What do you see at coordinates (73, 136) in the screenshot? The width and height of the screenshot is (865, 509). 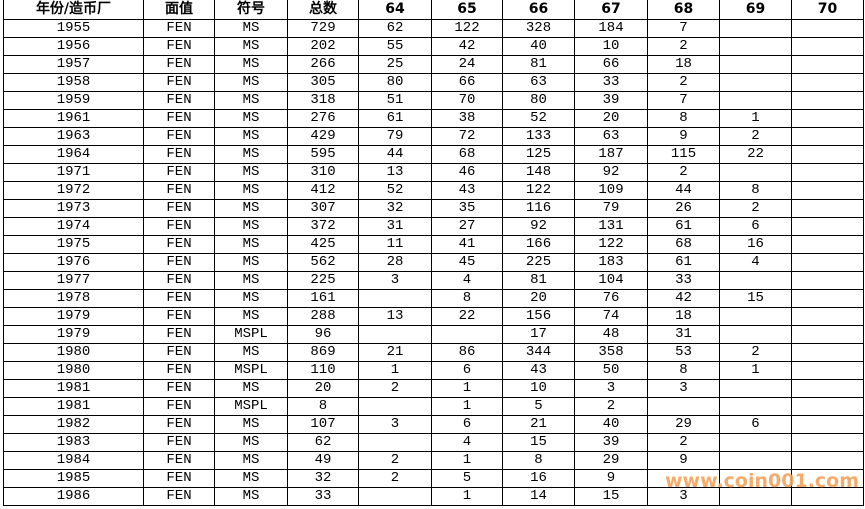 I see `table-cell: 1963` at bounding box center [73, 136].